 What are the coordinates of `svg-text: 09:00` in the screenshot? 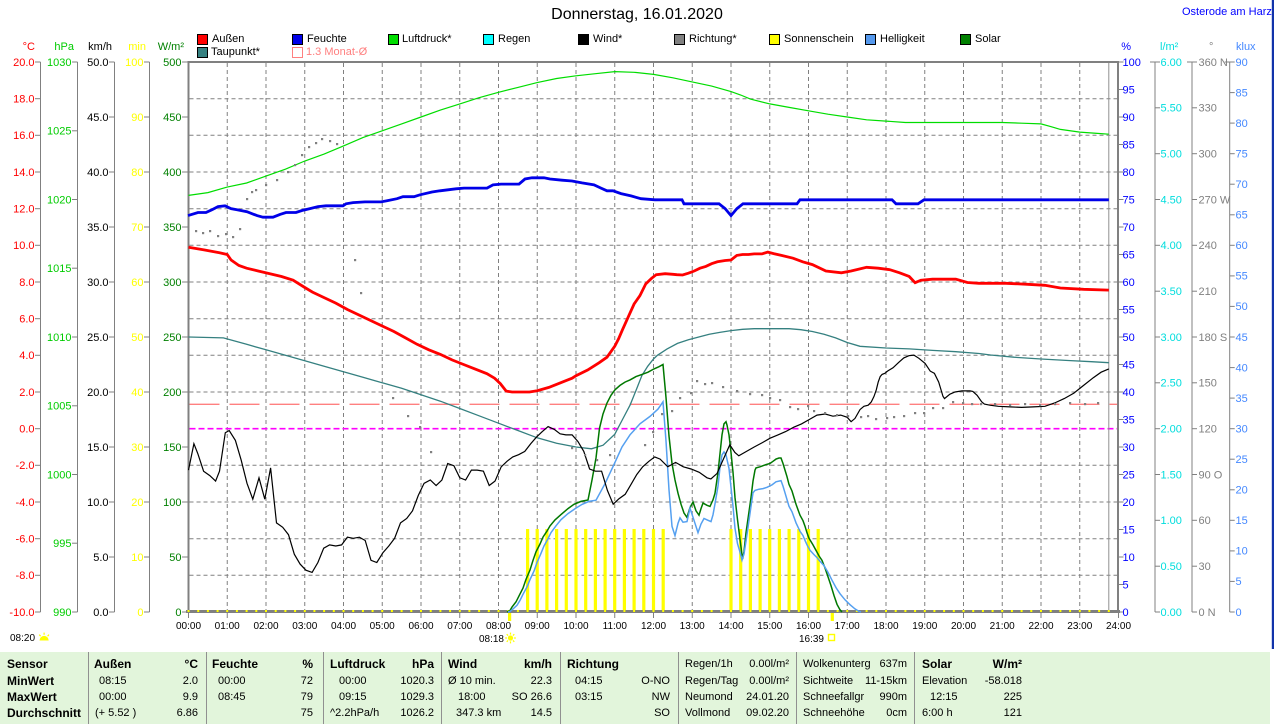 It's located at (537, 626).